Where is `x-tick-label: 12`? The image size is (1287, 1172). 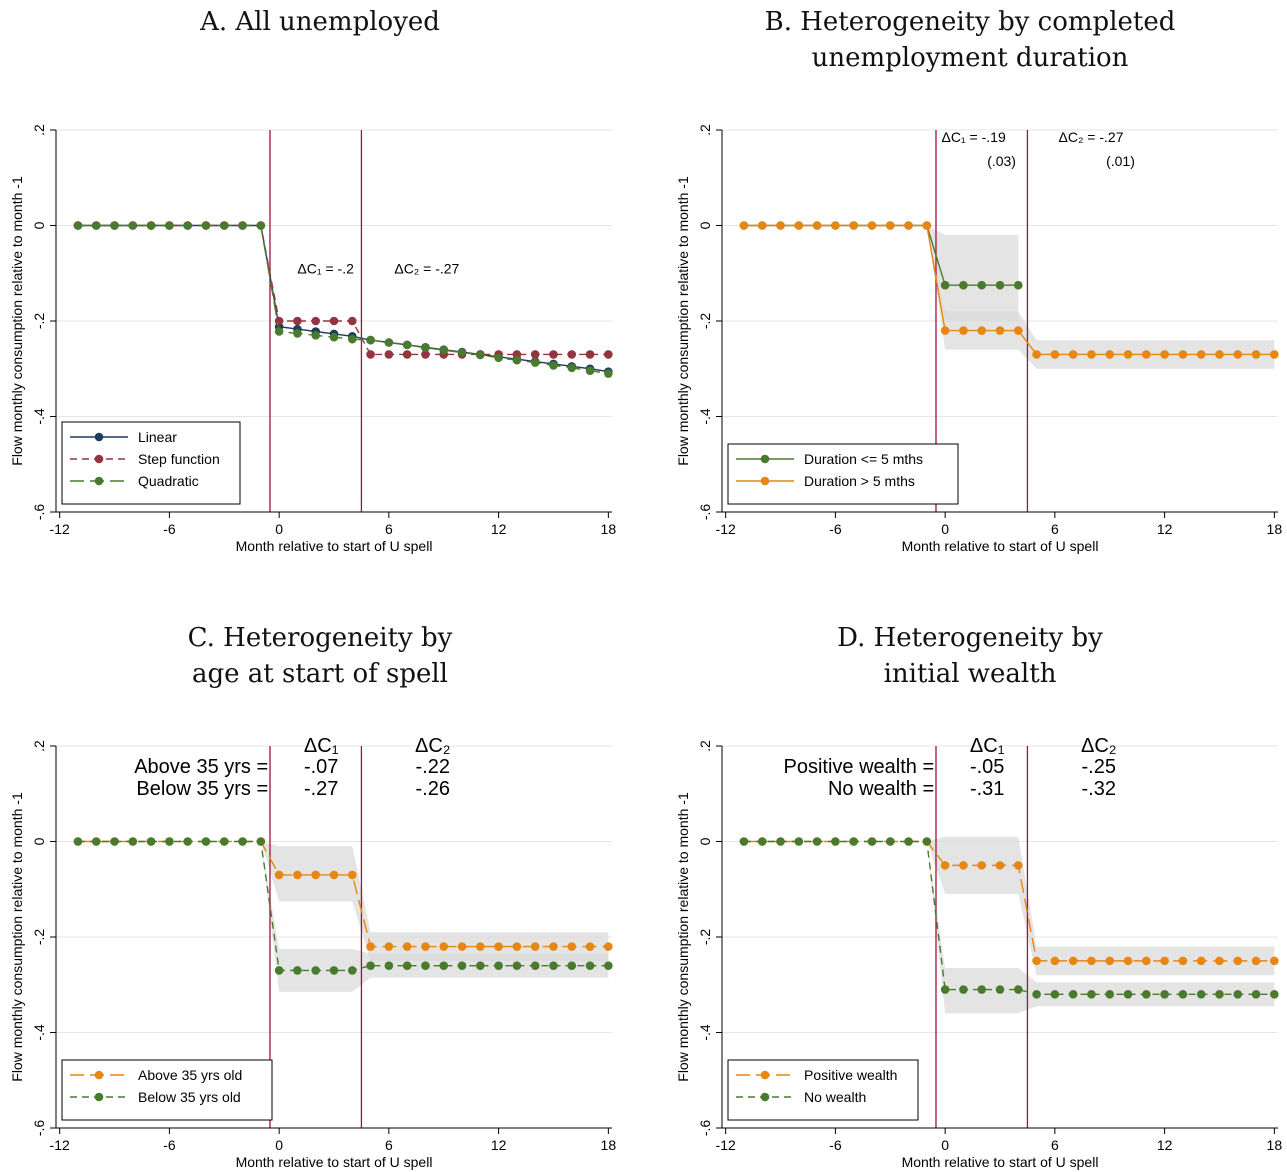 x-tick-label: 12 is located at coordinates (1165, 529).